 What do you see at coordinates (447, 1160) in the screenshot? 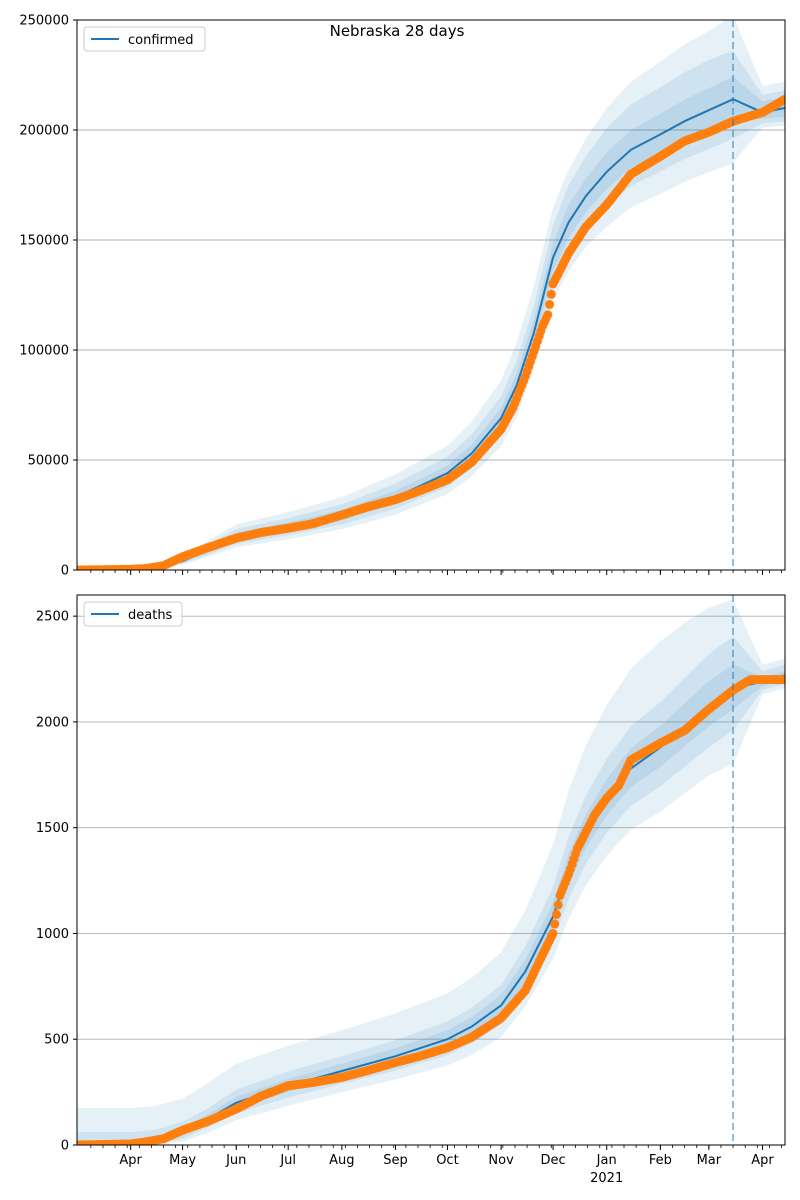
I see `xtick-label: Oct` at bounding box center [447, 1160].